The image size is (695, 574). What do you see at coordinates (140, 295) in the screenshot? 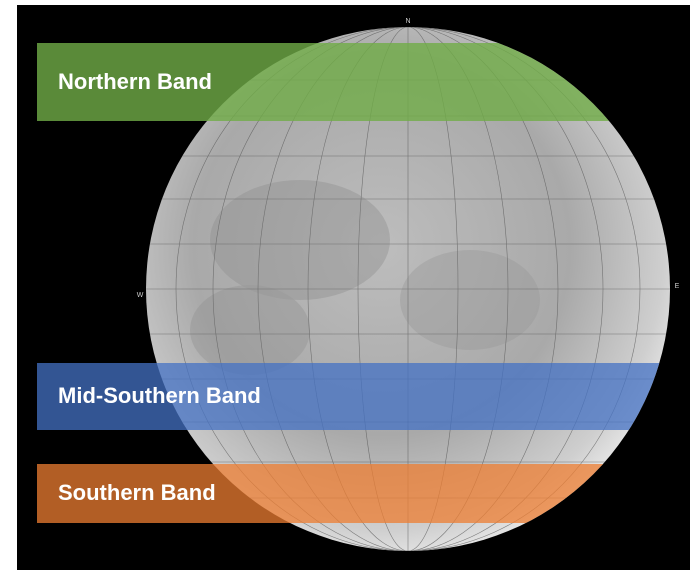
I see `compass-label: W` at bounding box center [140, 295].